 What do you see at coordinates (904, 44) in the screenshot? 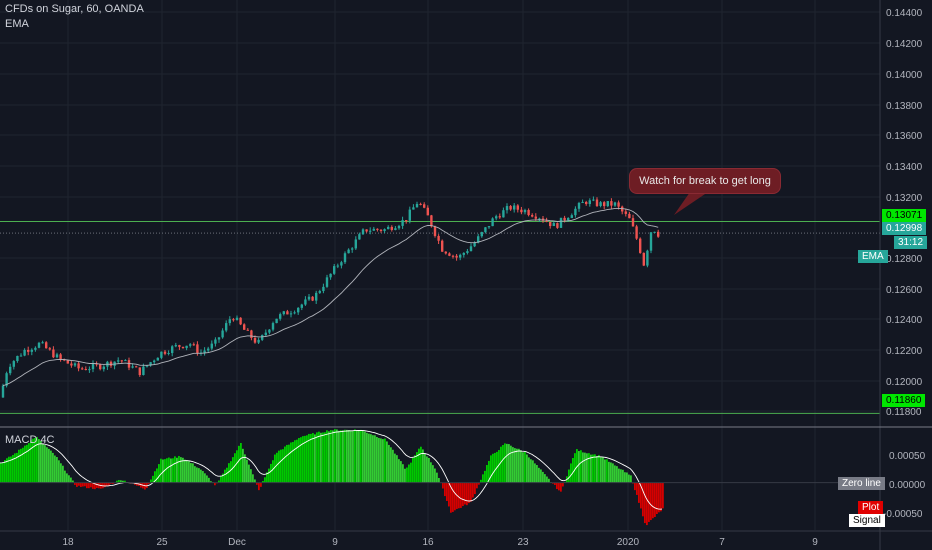
I see `y-tick-label: 0.14200` at bounding box center [904, 44].